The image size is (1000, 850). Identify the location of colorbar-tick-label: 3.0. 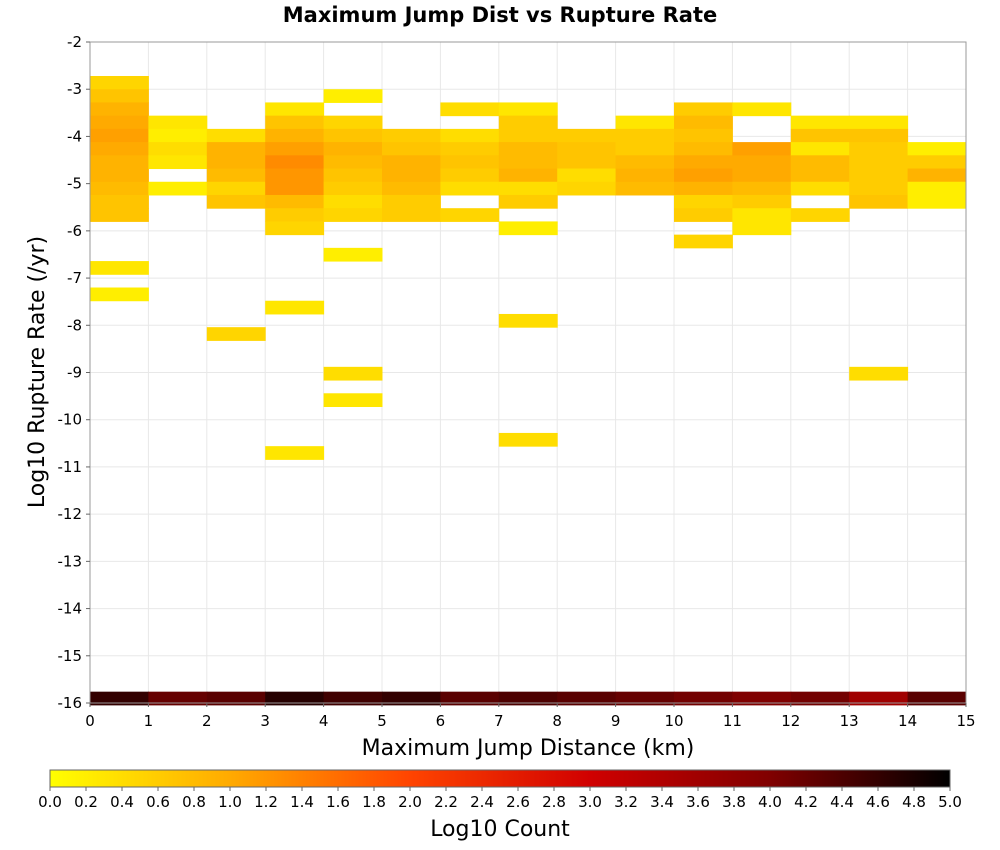
(590, 802).